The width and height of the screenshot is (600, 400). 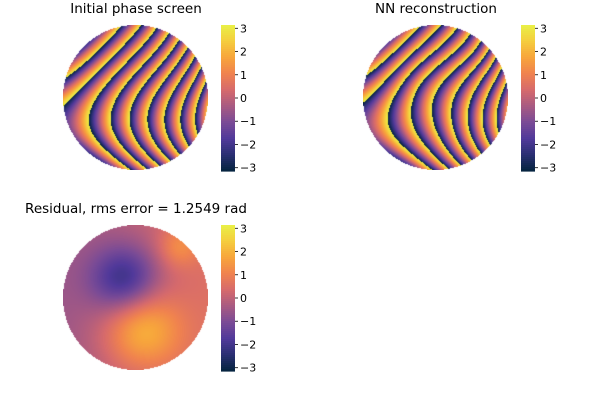 I want to click on panel-title: Initial phase screen, so click(x=136, y=9).